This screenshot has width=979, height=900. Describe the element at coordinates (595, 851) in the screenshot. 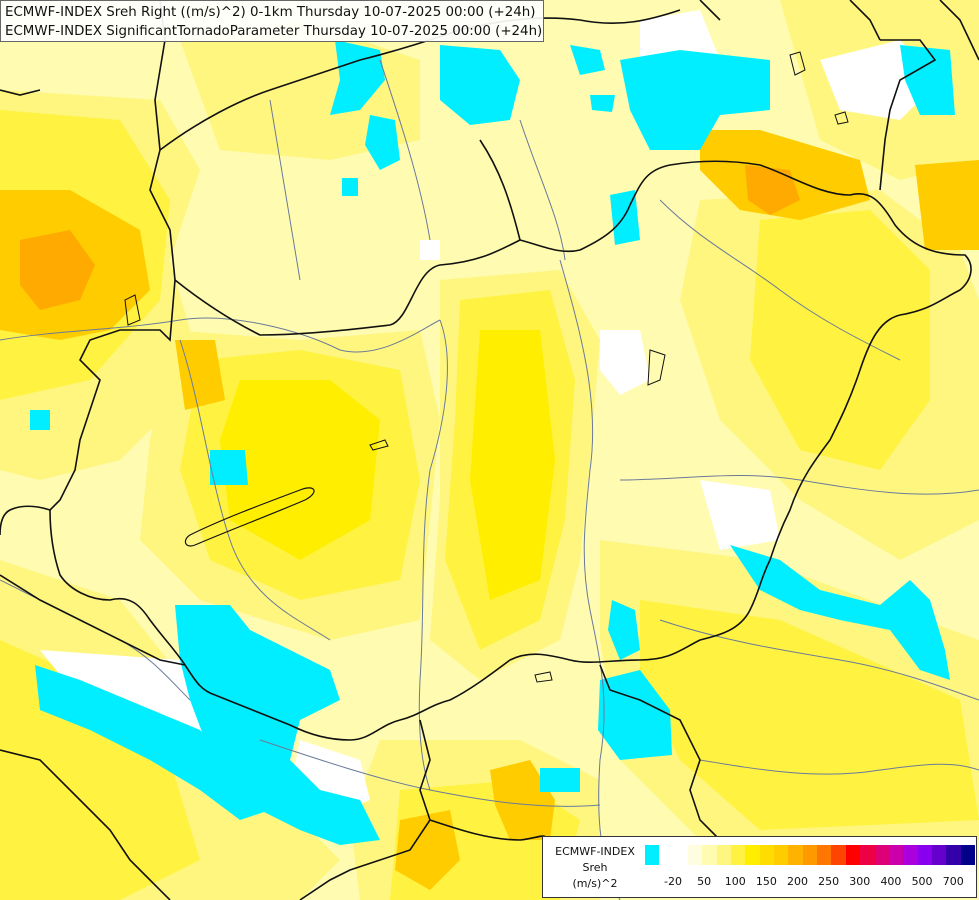

I see `legend-model: ECMWF-INDEX` at that location.